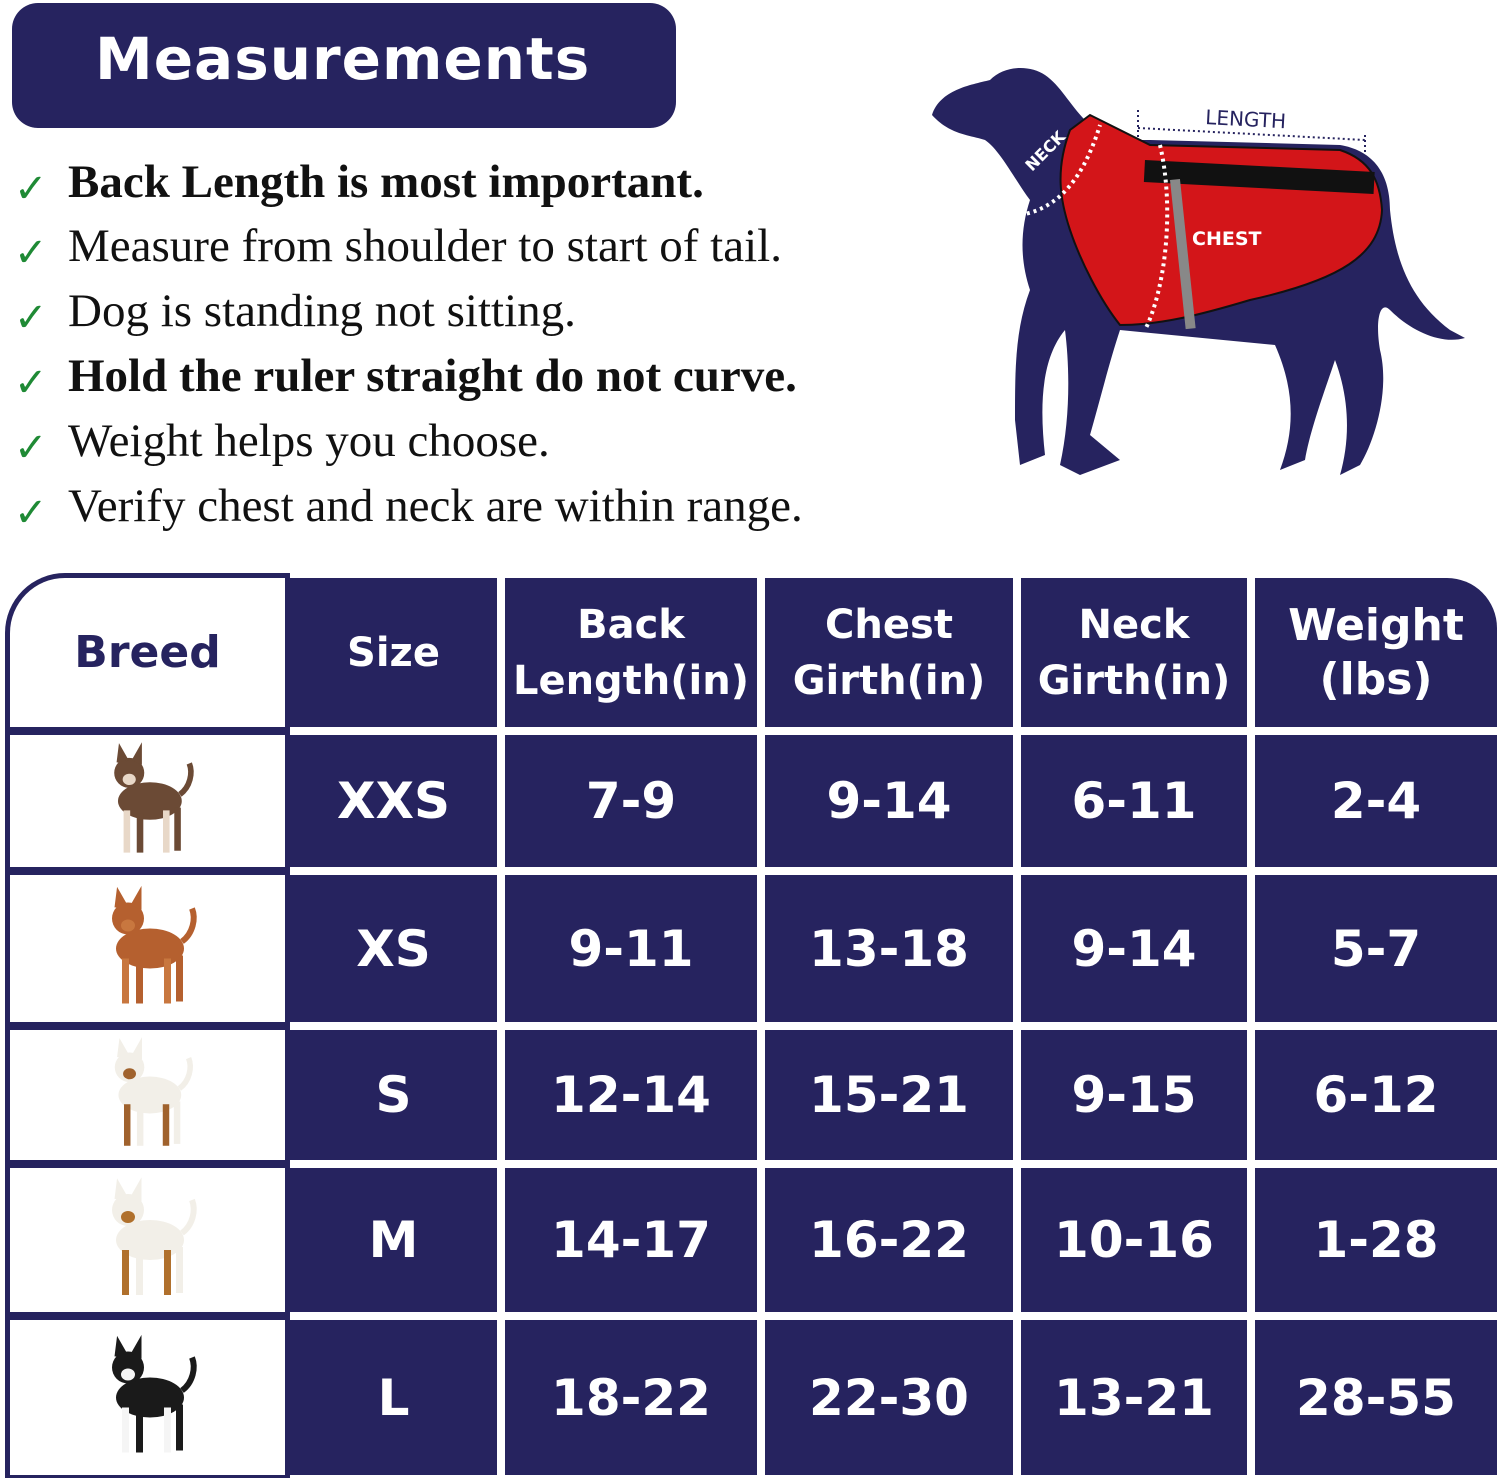 The image size is (1500, 1481). I want to click on breed-header-cell: Breed, so click(147, 652).